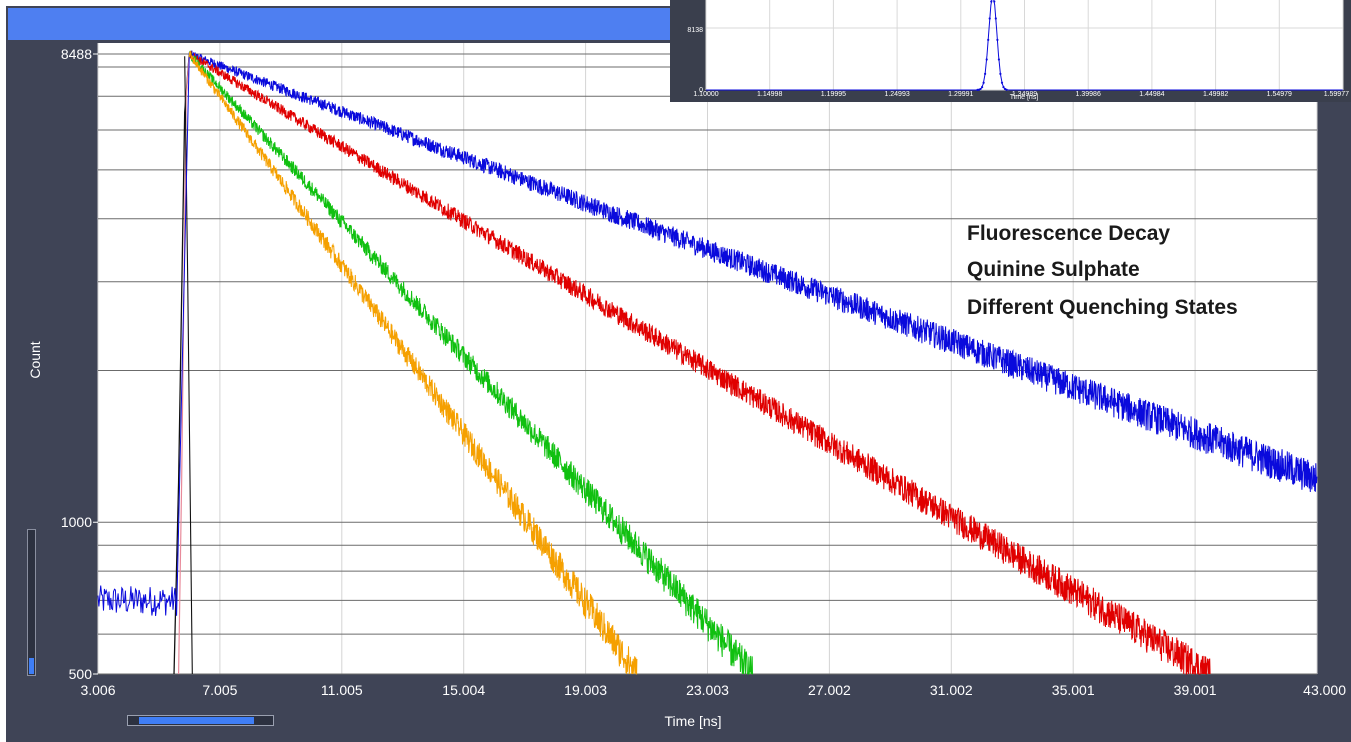 Image resolution: width=1351 pixels, height=742 pixels. Describe the element at coordinates (219, 690) in the screenshot. I see `x-tick-label: 7.005` at that location.